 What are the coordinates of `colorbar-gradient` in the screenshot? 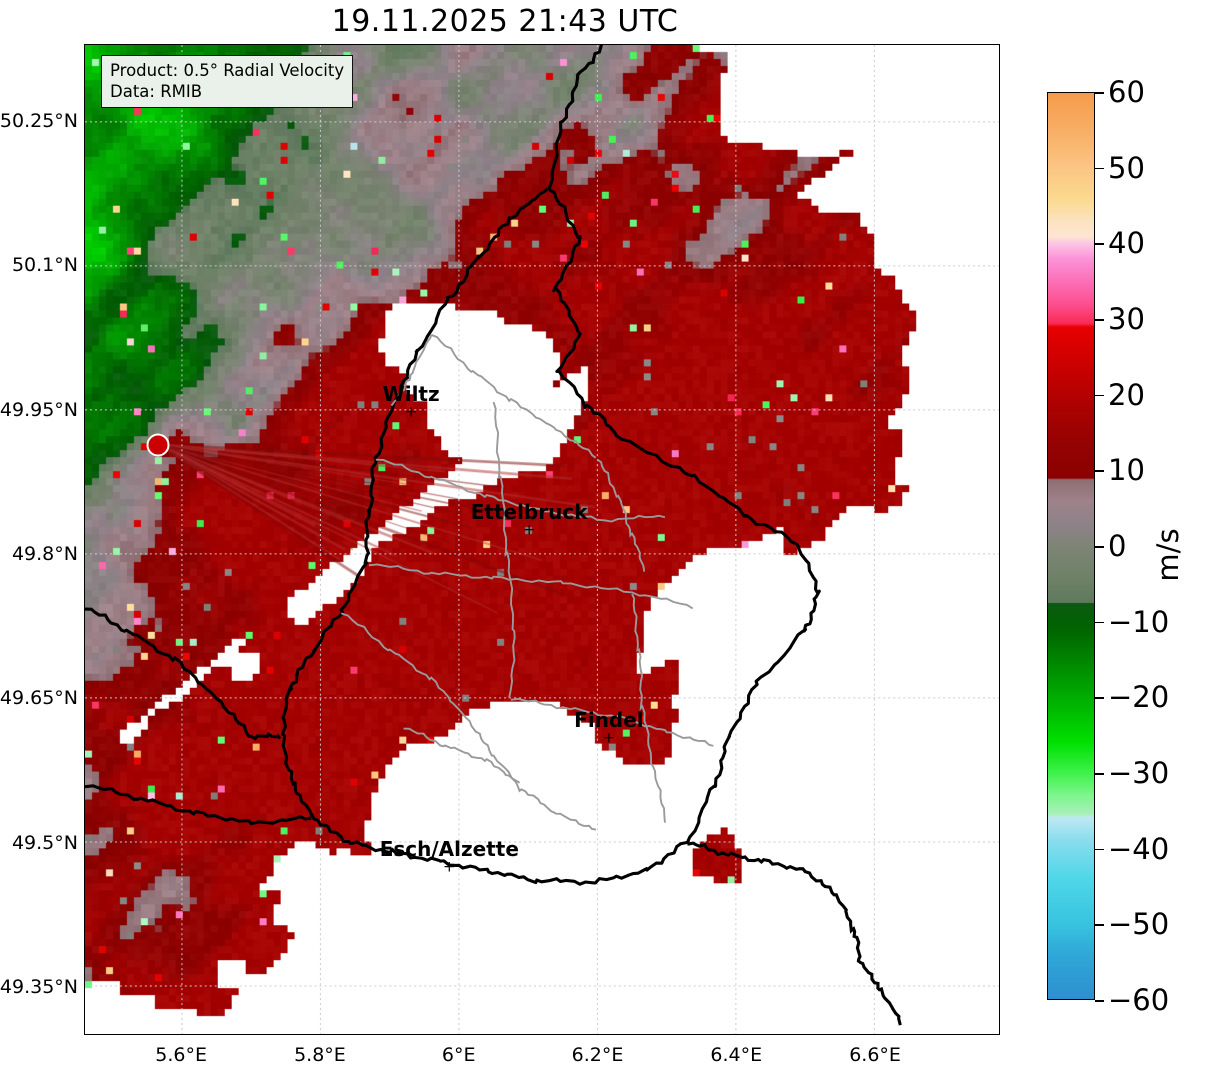 It's located at (1071, 546).